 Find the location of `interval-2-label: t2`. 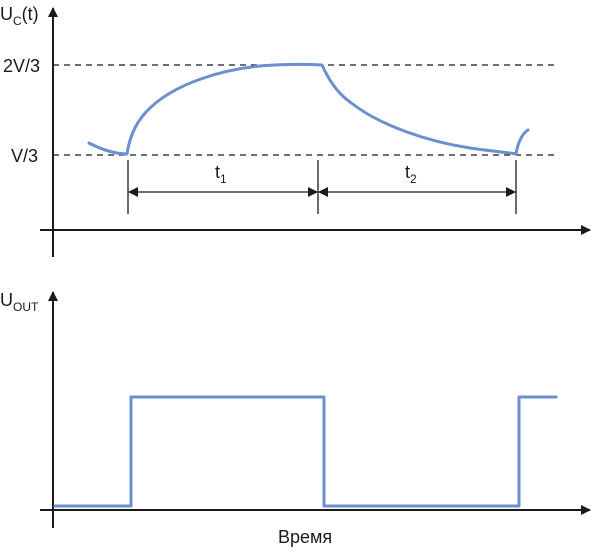

interval-2-label: t2 is located at coordinates (411, 174).